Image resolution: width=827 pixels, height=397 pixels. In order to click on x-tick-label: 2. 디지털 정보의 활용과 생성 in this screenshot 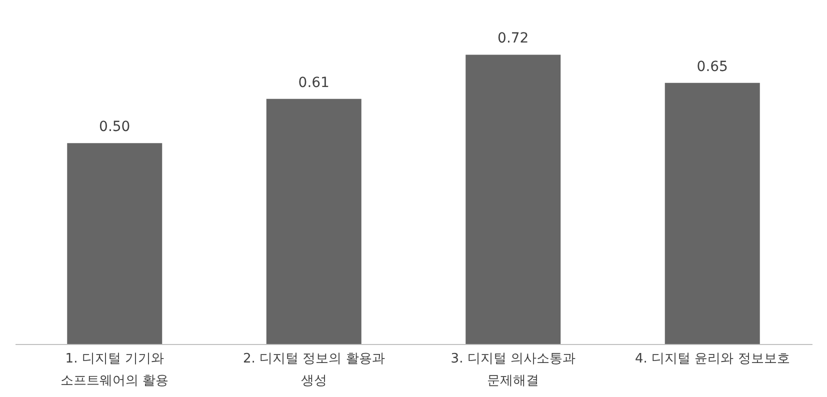, I will do `click(313, 370)`.